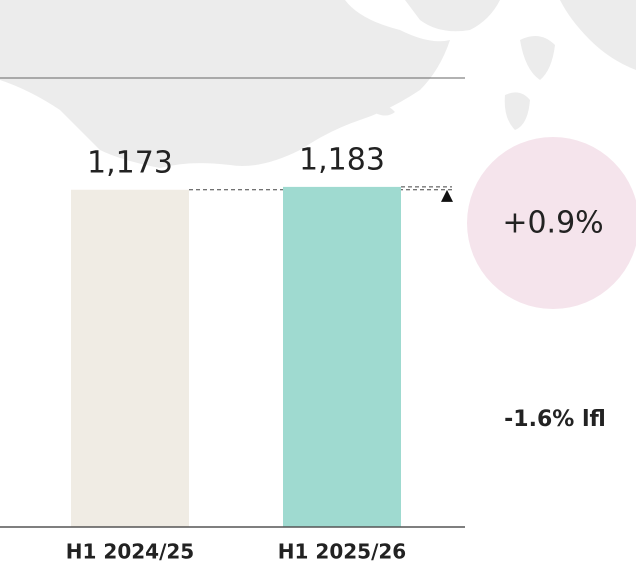 The width and height of the screenshot is (636, 566). What do you see at coordinates (342, 159) in the screenshot?
I see `value-label: 1,183` at bounding box center [342, 159].